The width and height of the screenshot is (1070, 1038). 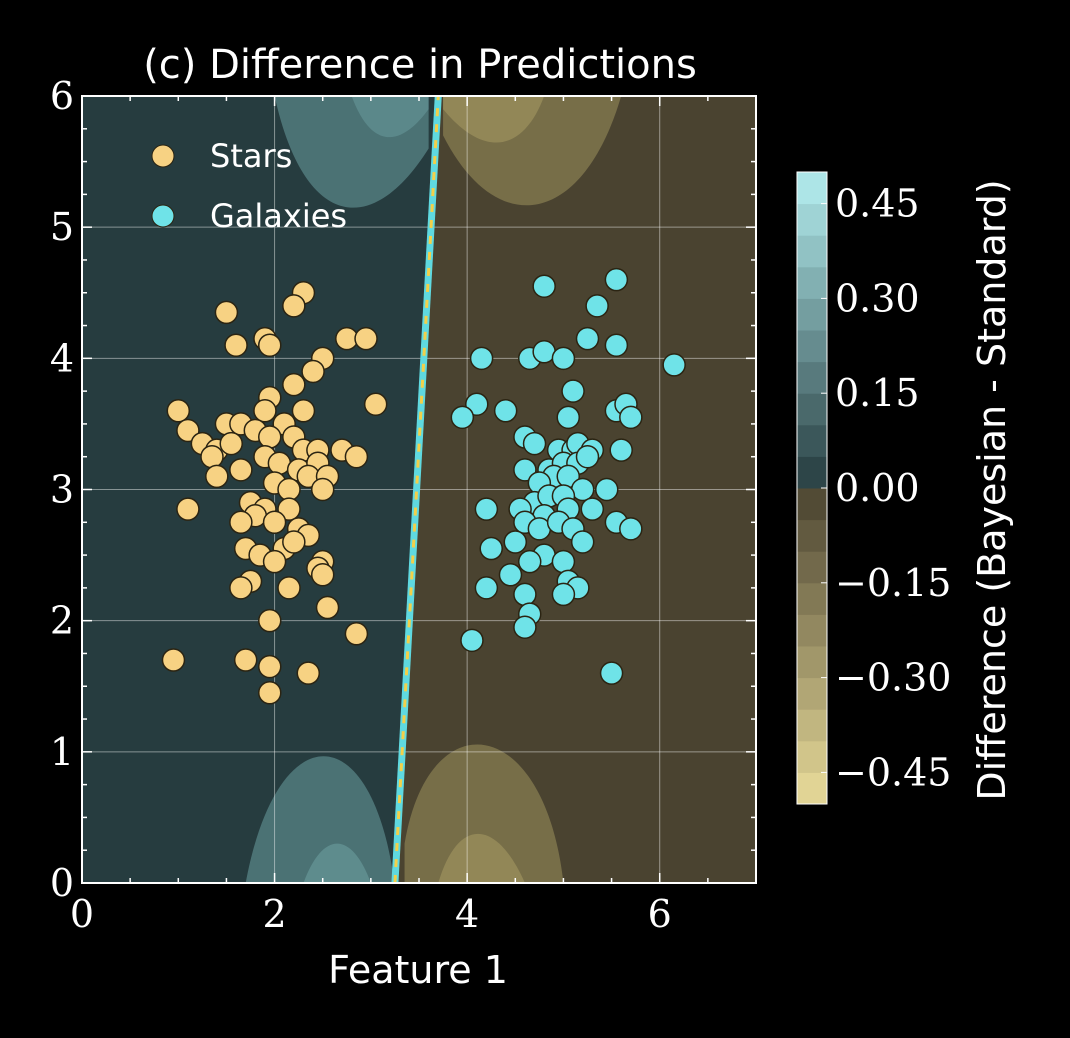 What do you see at coordinates (893, 583) in the screenshot?
I see `colorbar-tick-label: −0.15` at bounding box center [893, 583].